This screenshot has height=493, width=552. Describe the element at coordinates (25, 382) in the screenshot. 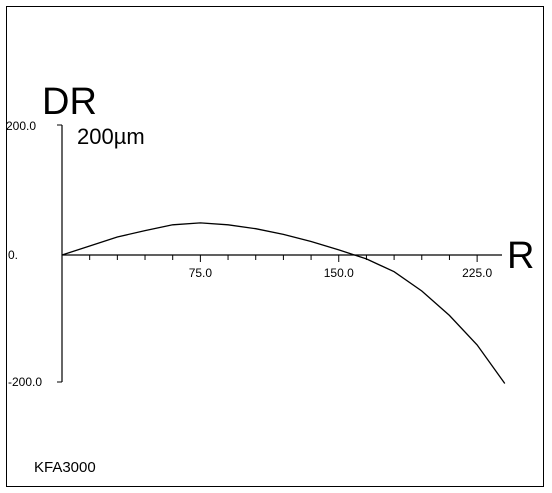

I see `y-tick-label-bottom: -200.0` at that location.